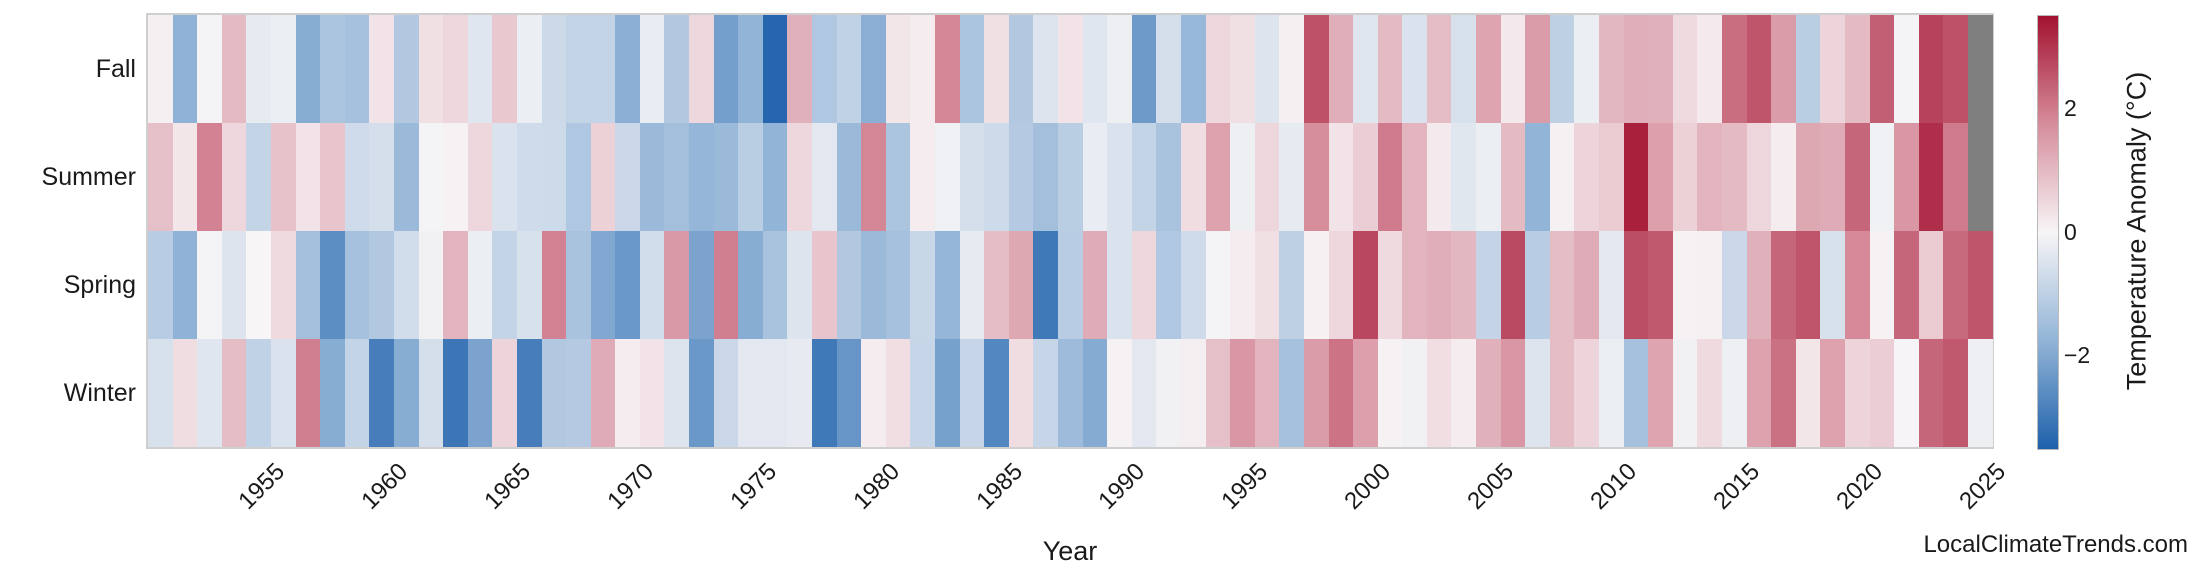 This screenshot has height=585, width=2200. Describe the element at coordinates (2048, 232) in the screenshot. I see `colorbar` at that location.